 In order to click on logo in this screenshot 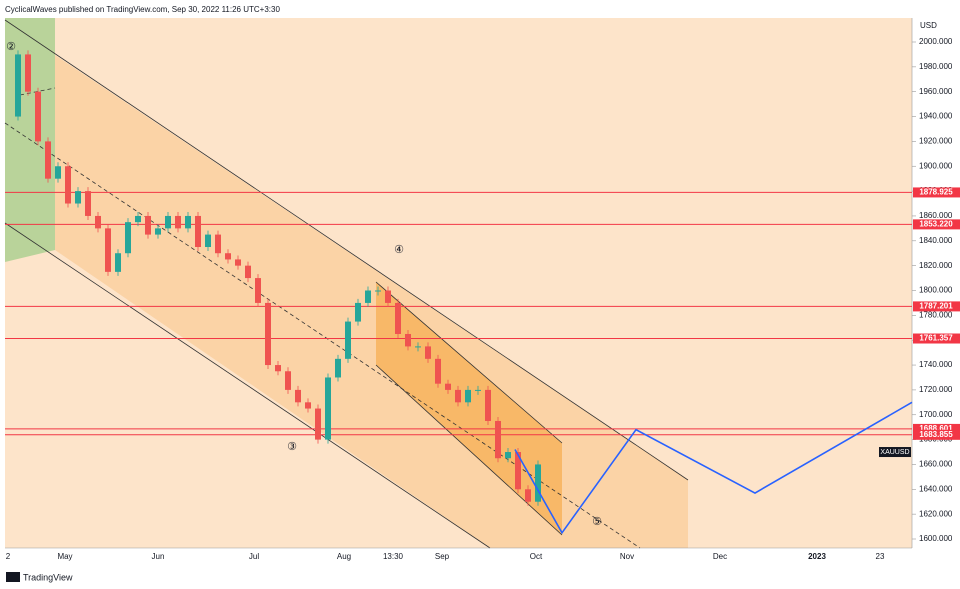, I will do `click(13, 577)`.